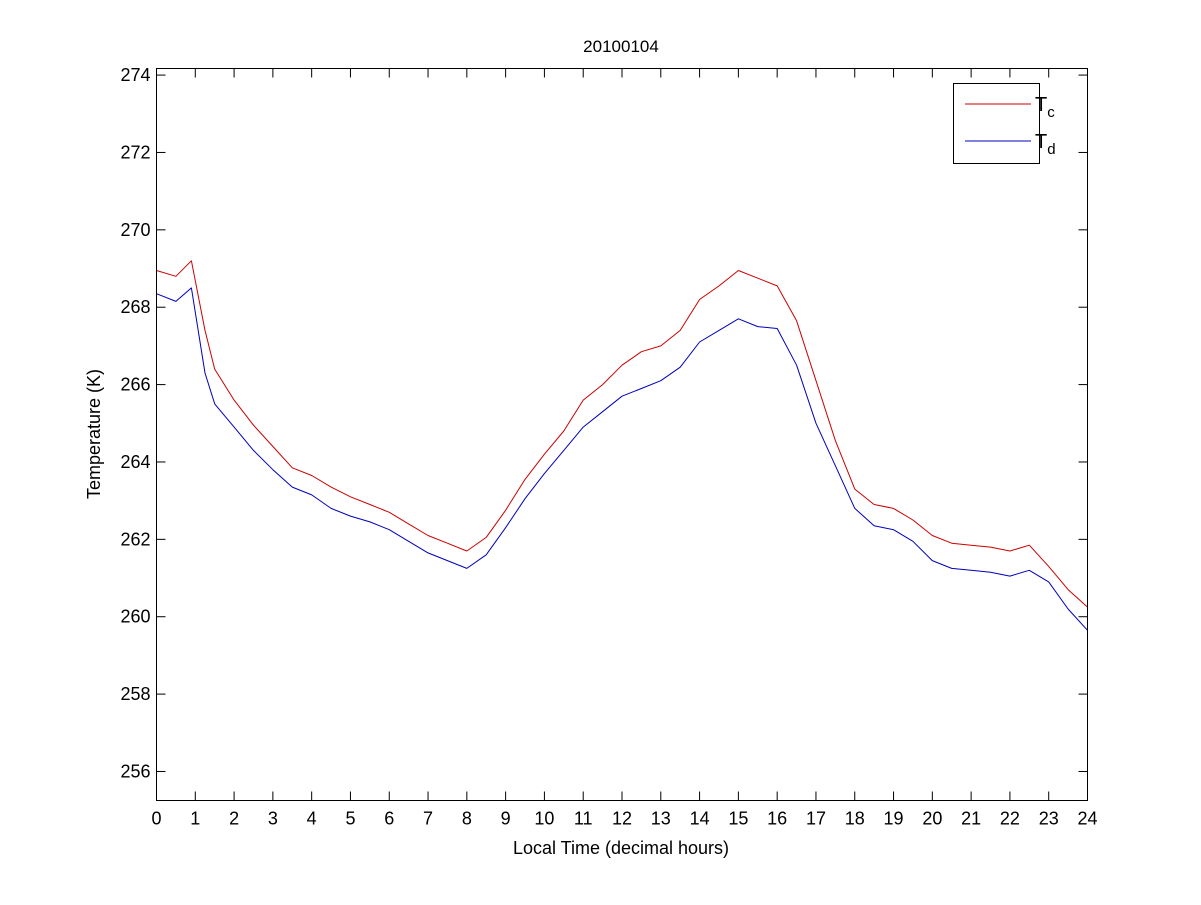 This screenshot has width=1201, height=905. I want to click on x-tick-label: 4, so click(312, 819).